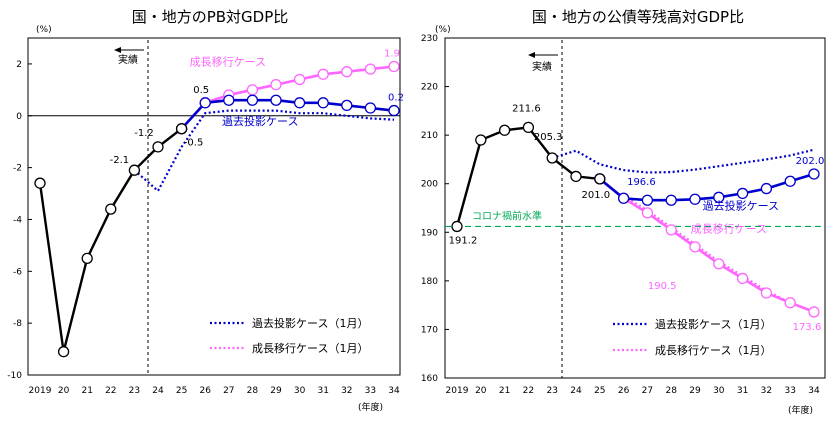  I want to click on debt-xtick-label: 29, so click(695, 391).